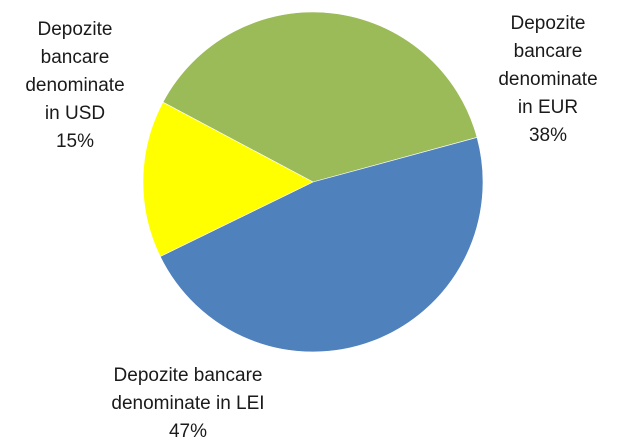  What do you see at coordinates (548, 107) in the screenshot?
I see `slice-category-label-eur: in EUR` at bounding box center [548, 107].